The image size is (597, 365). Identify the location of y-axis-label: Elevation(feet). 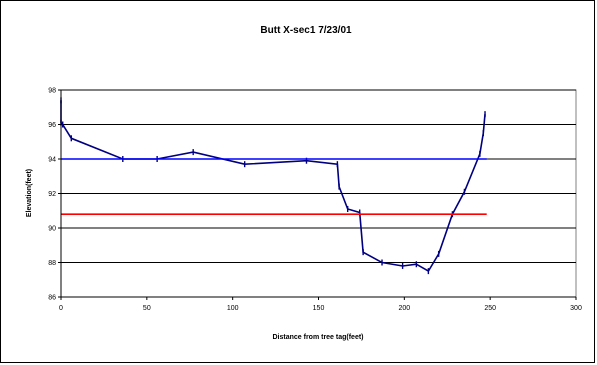
(29, 193).